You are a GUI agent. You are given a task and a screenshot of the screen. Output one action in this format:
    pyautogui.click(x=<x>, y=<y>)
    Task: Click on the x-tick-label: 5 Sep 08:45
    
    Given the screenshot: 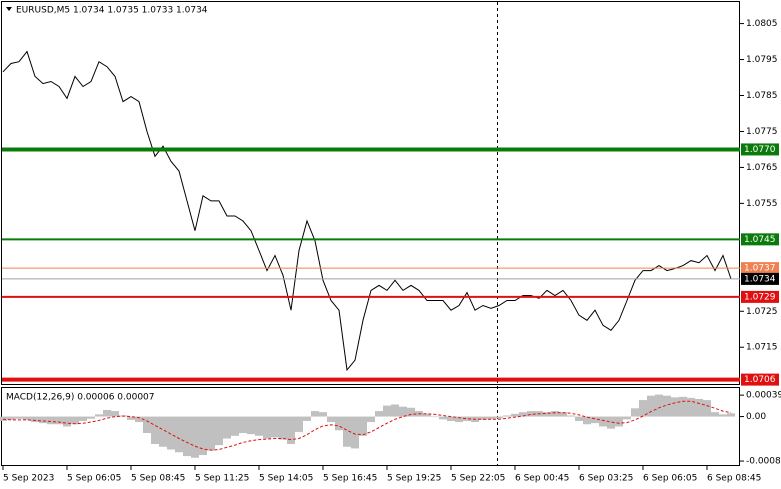 What is the action you would take?
    pyautogui.click(x=158, y=479)
    